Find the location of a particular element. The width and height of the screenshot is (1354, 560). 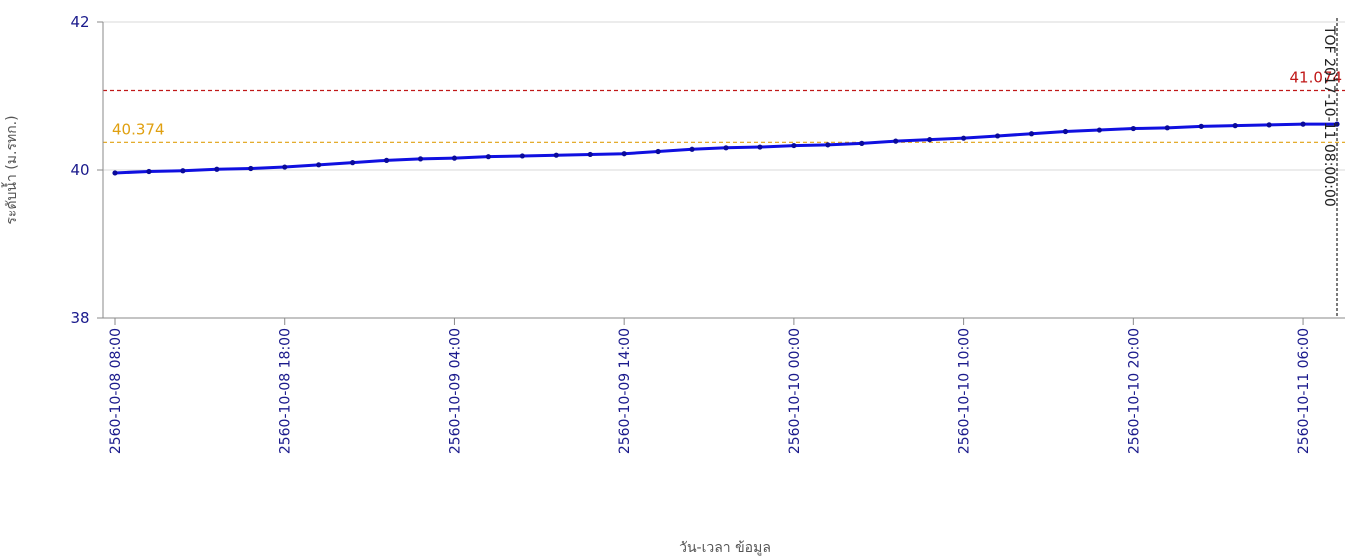

y-axis-title: ระดับน้ำ (ม.รทก.) is located at coordinates (10, 169).